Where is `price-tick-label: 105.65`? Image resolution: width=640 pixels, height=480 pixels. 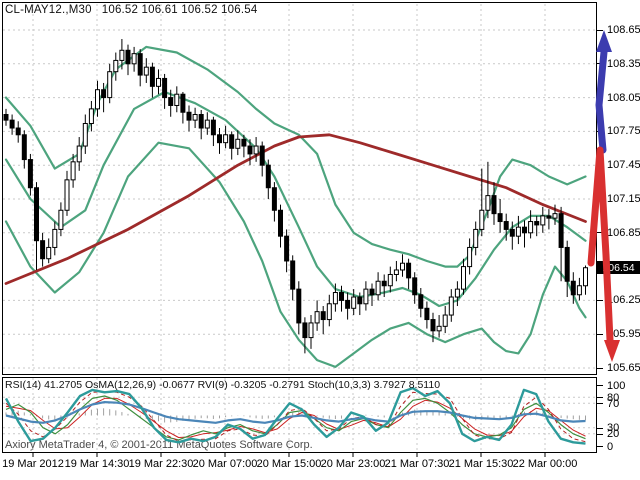 price-tick-label: 105.65 is located at coordinates (618, 368).